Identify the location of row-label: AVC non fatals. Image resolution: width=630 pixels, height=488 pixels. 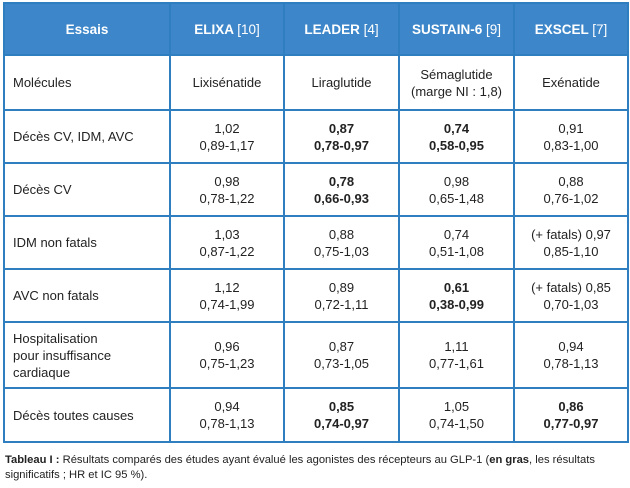
(87, 295).